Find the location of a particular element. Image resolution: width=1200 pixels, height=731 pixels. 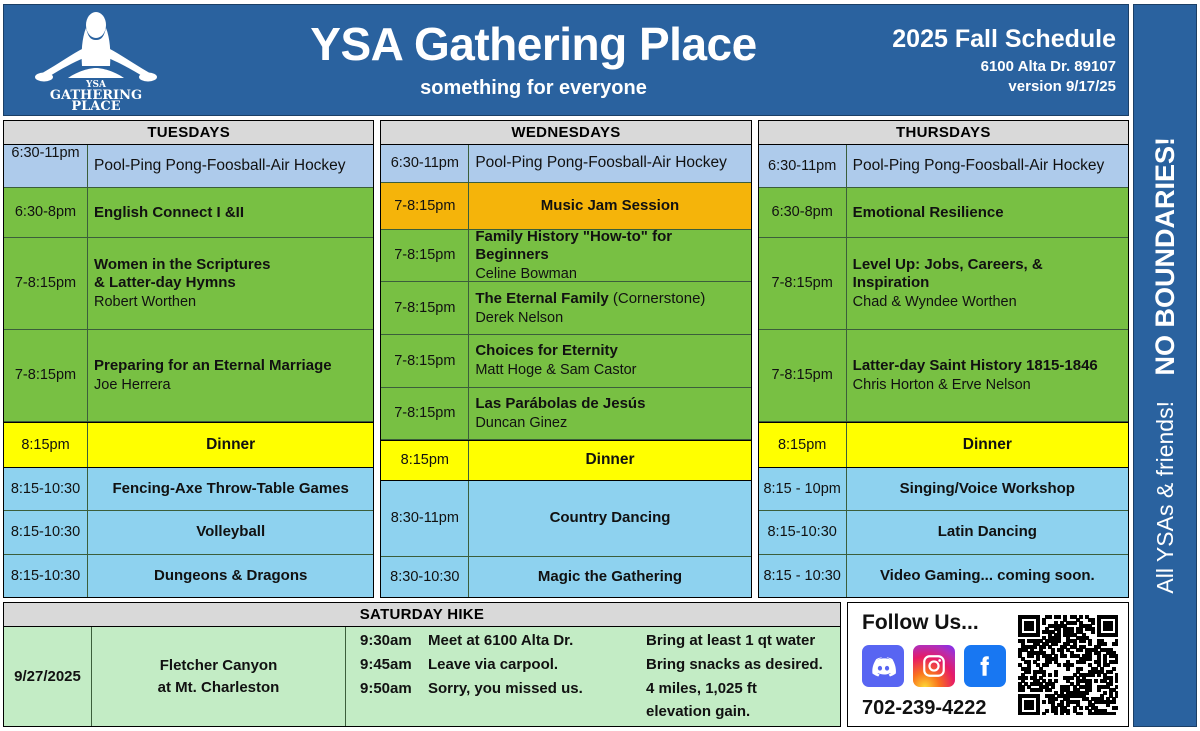

saturday-hike-heading: SATURDAY HIKE is located at coordinates (422, 615).